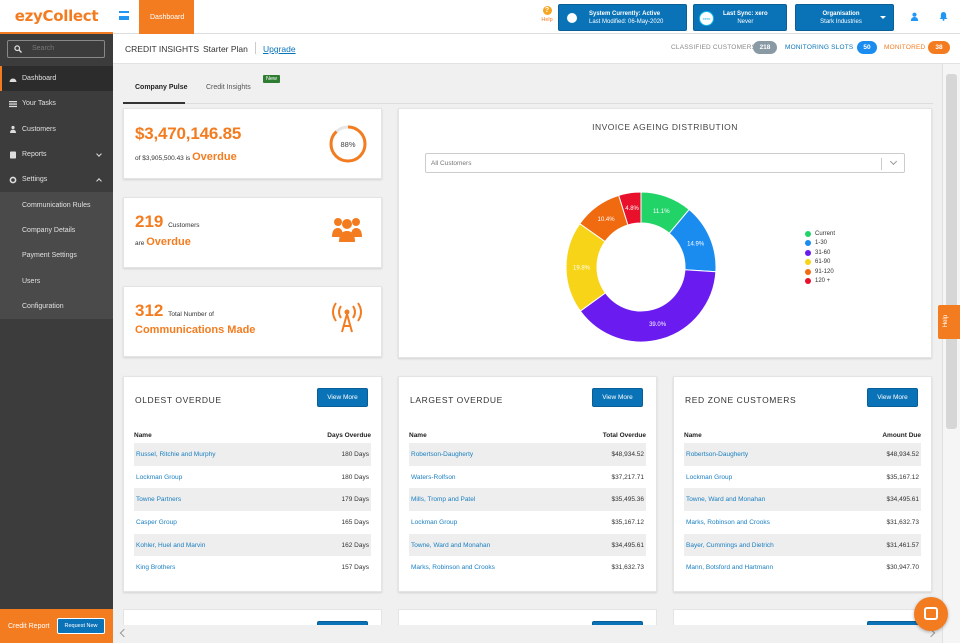  What do you see at coordinates (433, 477) in the screenshot?
I see `customer-link: Waters-Rolfson` at bounding box center [433, 477].